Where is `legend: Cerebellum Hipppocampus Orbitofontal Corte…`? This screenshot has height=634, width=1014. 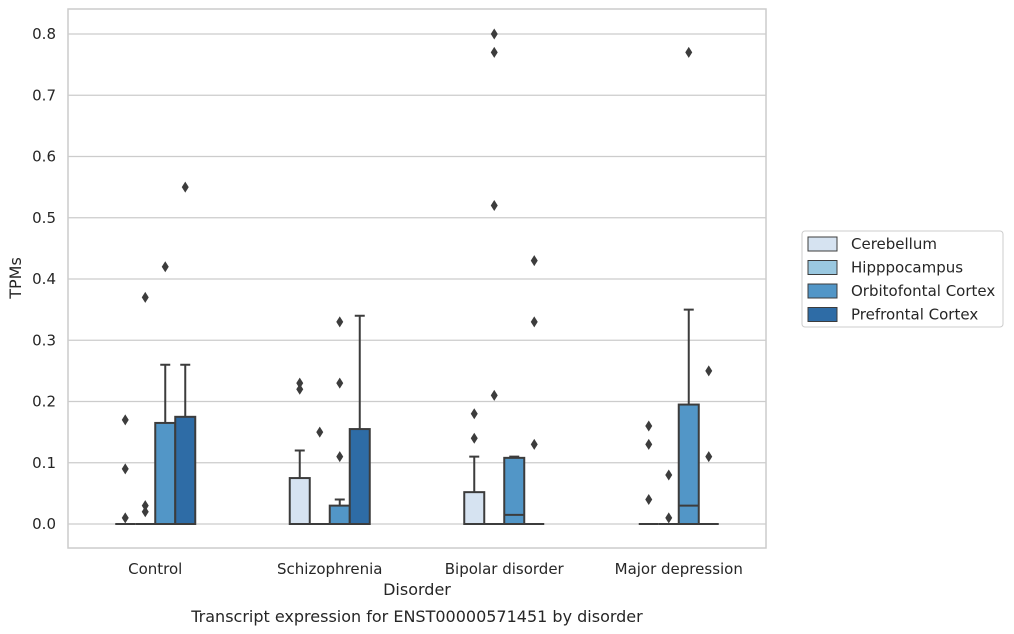
legend: Cerebellum Hipppocampus Orbitofontal Corte… is located at coordinates (902, 279).